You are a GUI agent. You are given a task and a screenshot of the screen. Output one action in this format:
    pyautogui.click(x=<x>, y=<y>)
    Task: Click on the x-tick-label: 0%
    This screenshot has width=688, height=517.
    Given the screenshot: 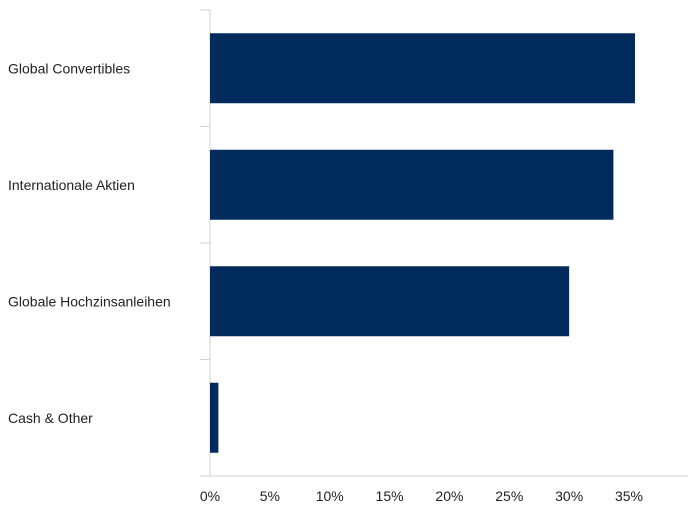 What is the action you would take?
    pyautogui.click(x=210, y=496)
    